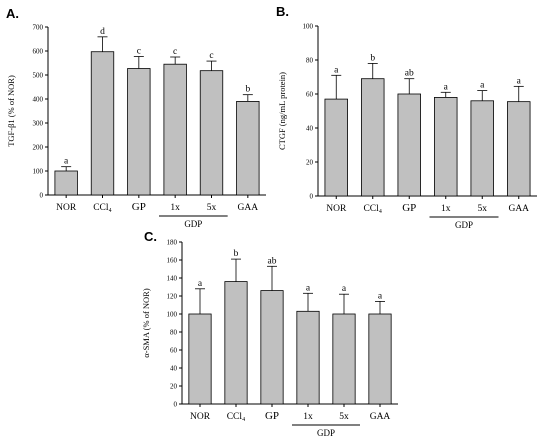 The image size is (550, 443). Describe the element at coordinates (282, 111) in the screenshot. I see `y-axis-label: CTGF (ng/mL protein)` at that location.